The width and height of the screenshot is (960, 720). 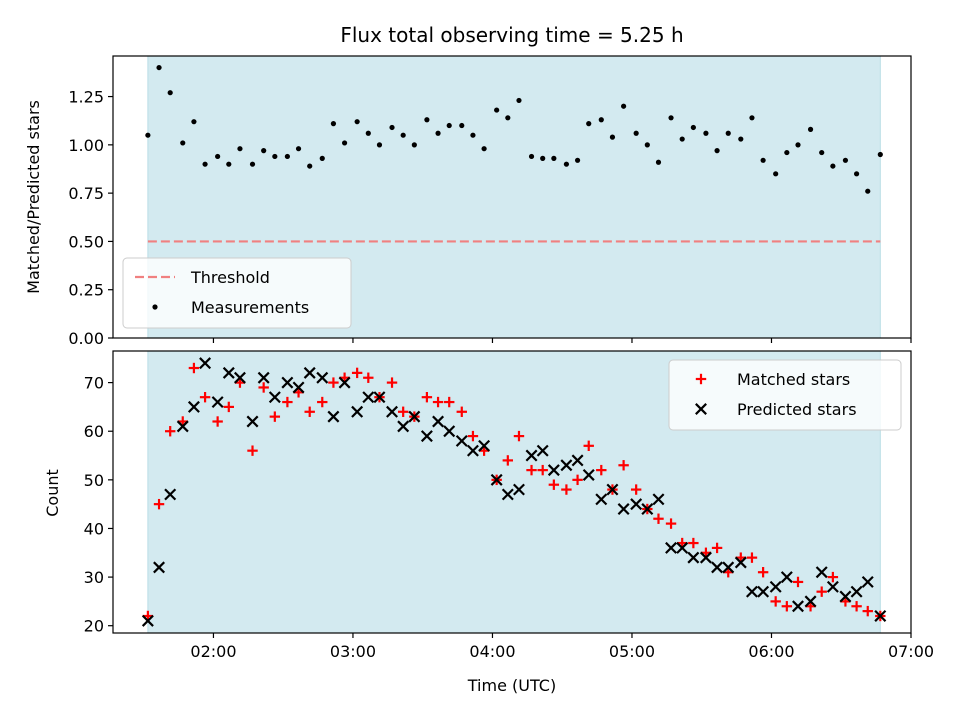 I want to click on x-tick-label: 06:00, so click(x=771, y=651).